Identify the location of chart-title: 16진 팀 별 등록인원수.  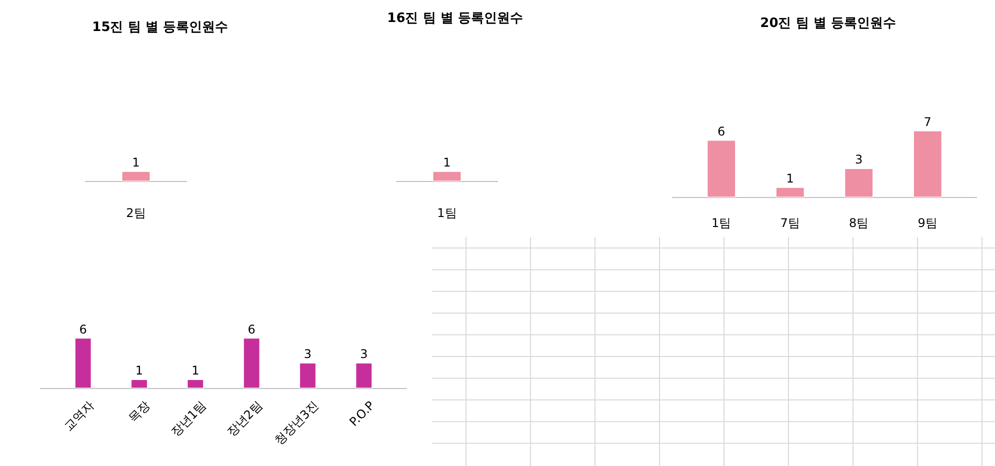
(455, 18).